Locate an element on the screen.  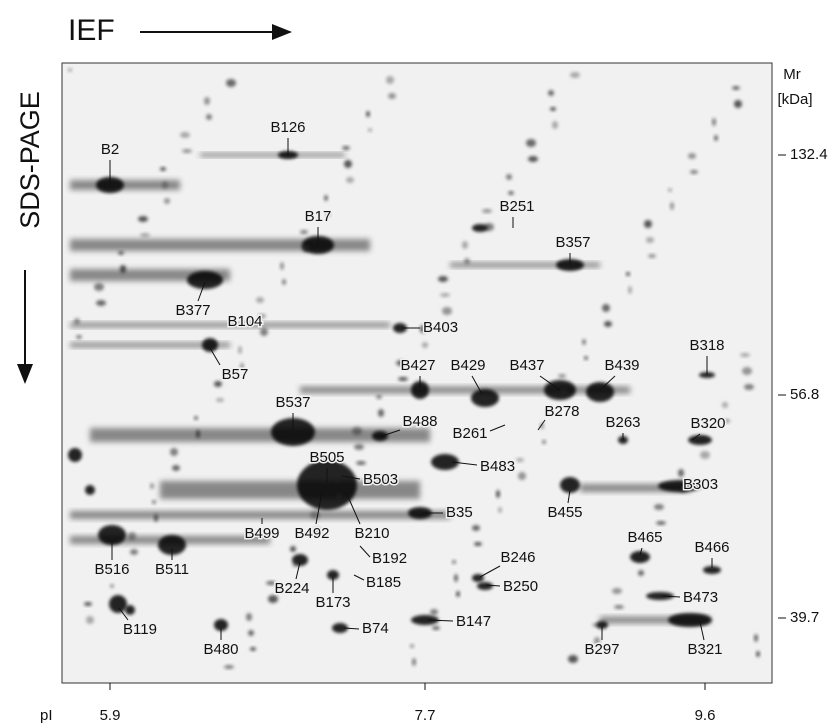
spot-label: B263 is located at coordinates (622, 422).